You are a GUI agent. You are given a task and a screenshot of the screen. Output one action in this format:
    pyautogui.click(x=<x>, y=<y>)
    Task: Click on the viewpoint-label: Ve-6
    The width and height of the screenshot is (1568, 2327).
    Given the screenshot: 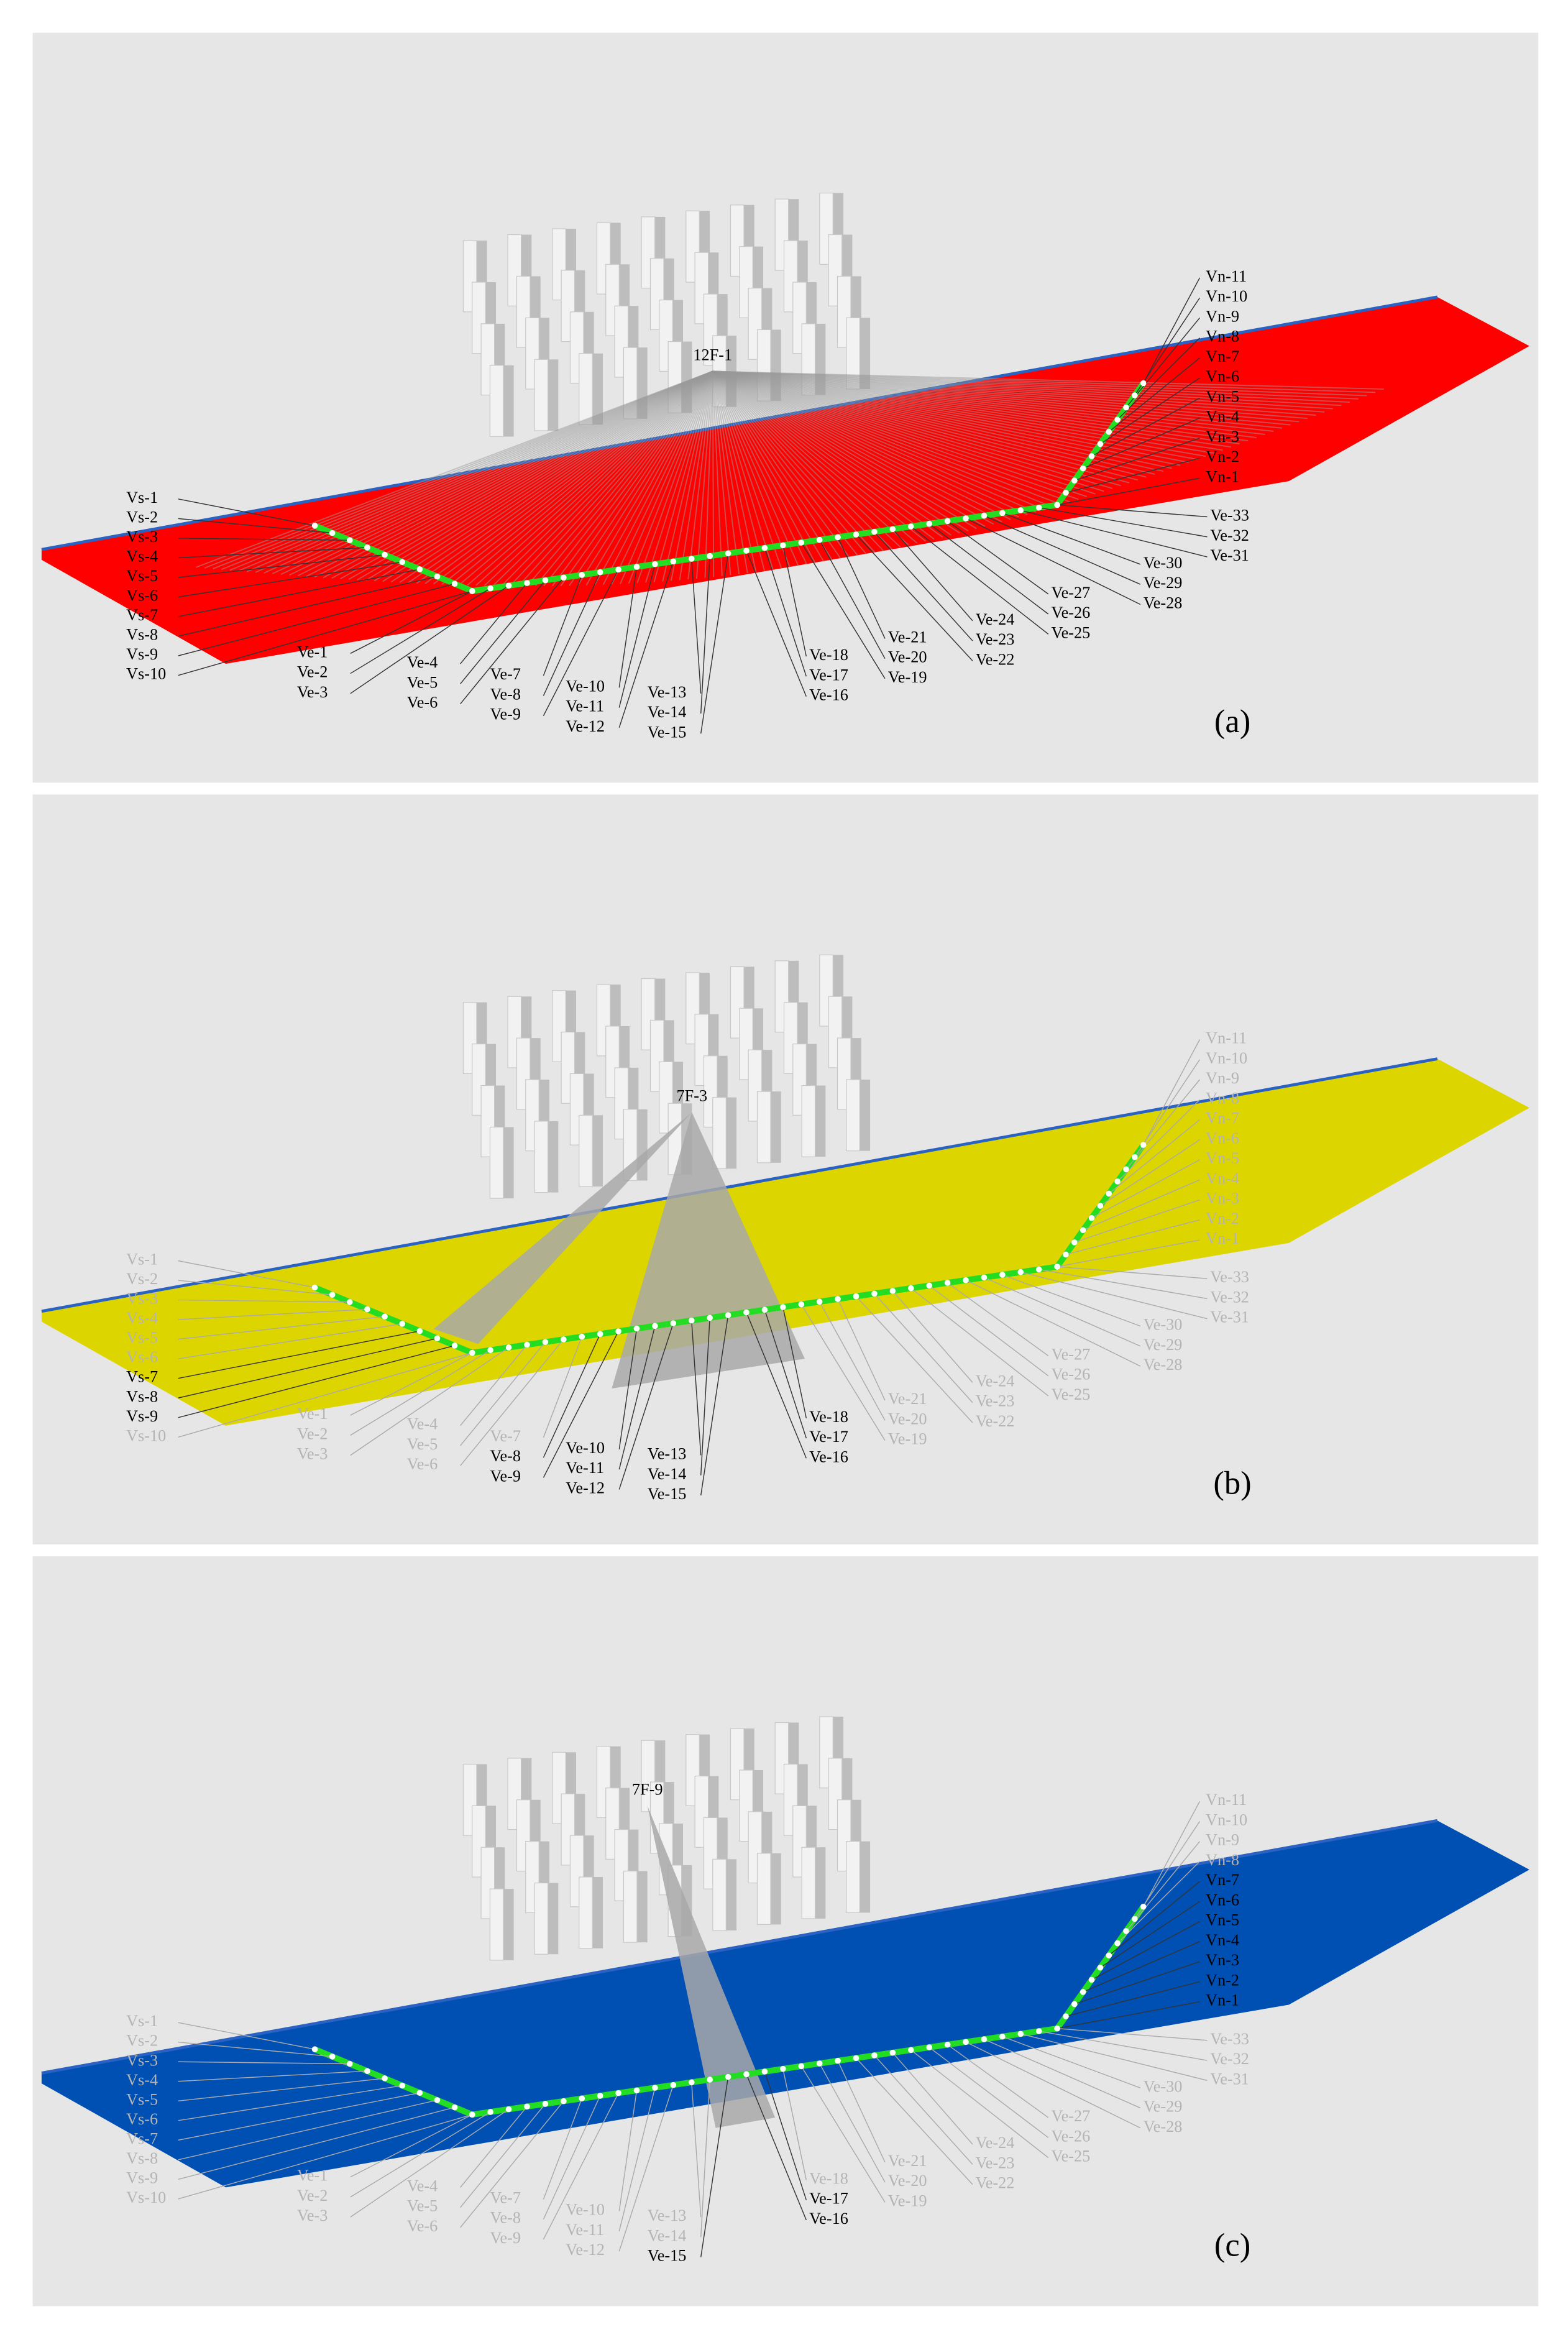 What is the action you would take?
    pyautogui.click(x=422, y=1464)
    